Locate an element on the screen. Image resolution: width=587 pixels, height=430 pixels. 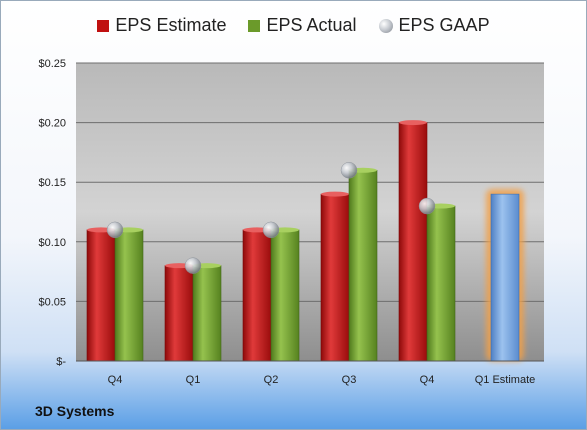
x-tick-label: Q1 is located at coordinates (193, 380).